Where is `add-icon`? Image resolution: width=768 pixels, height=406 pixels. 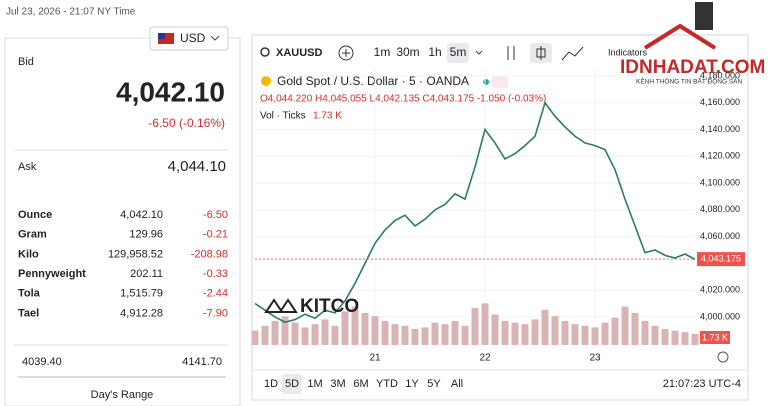 add-icon is located at coordinates (346, 53).